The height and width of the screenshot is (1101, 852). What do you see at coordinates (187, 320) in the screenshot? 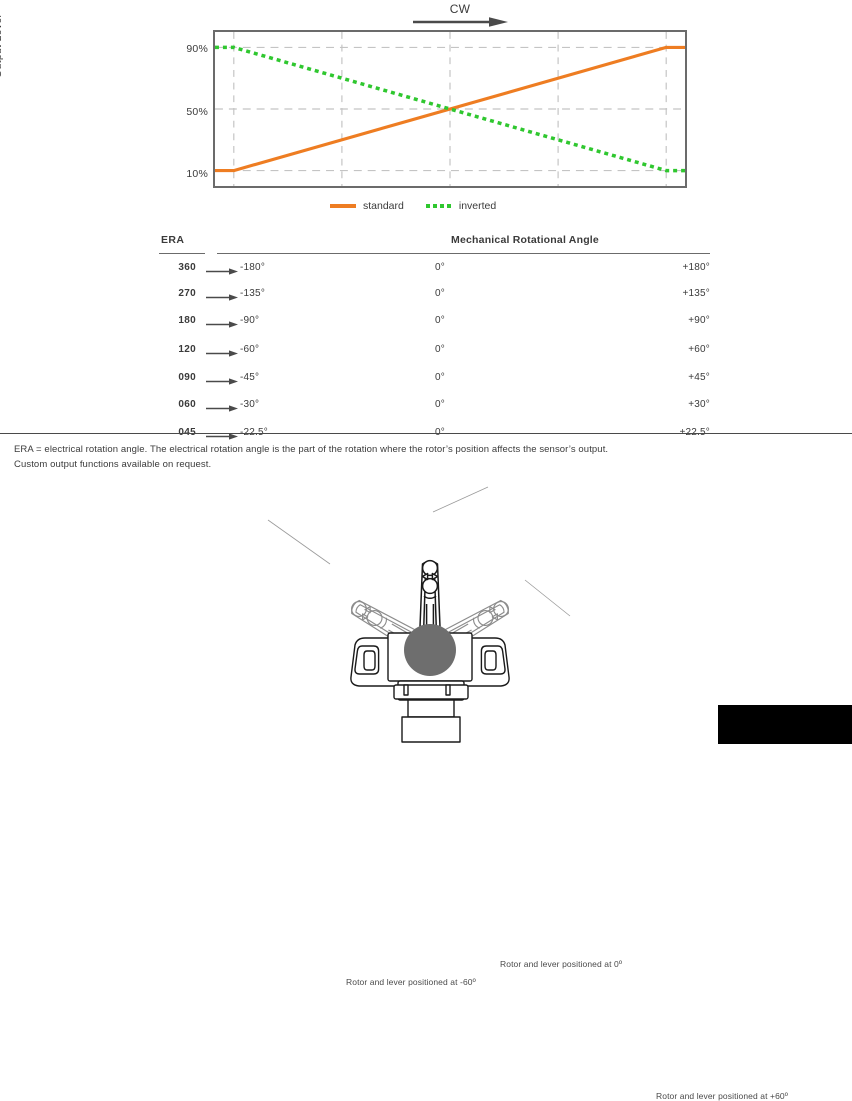
I see `cell-era: 180` at bounding box center [187, 320].